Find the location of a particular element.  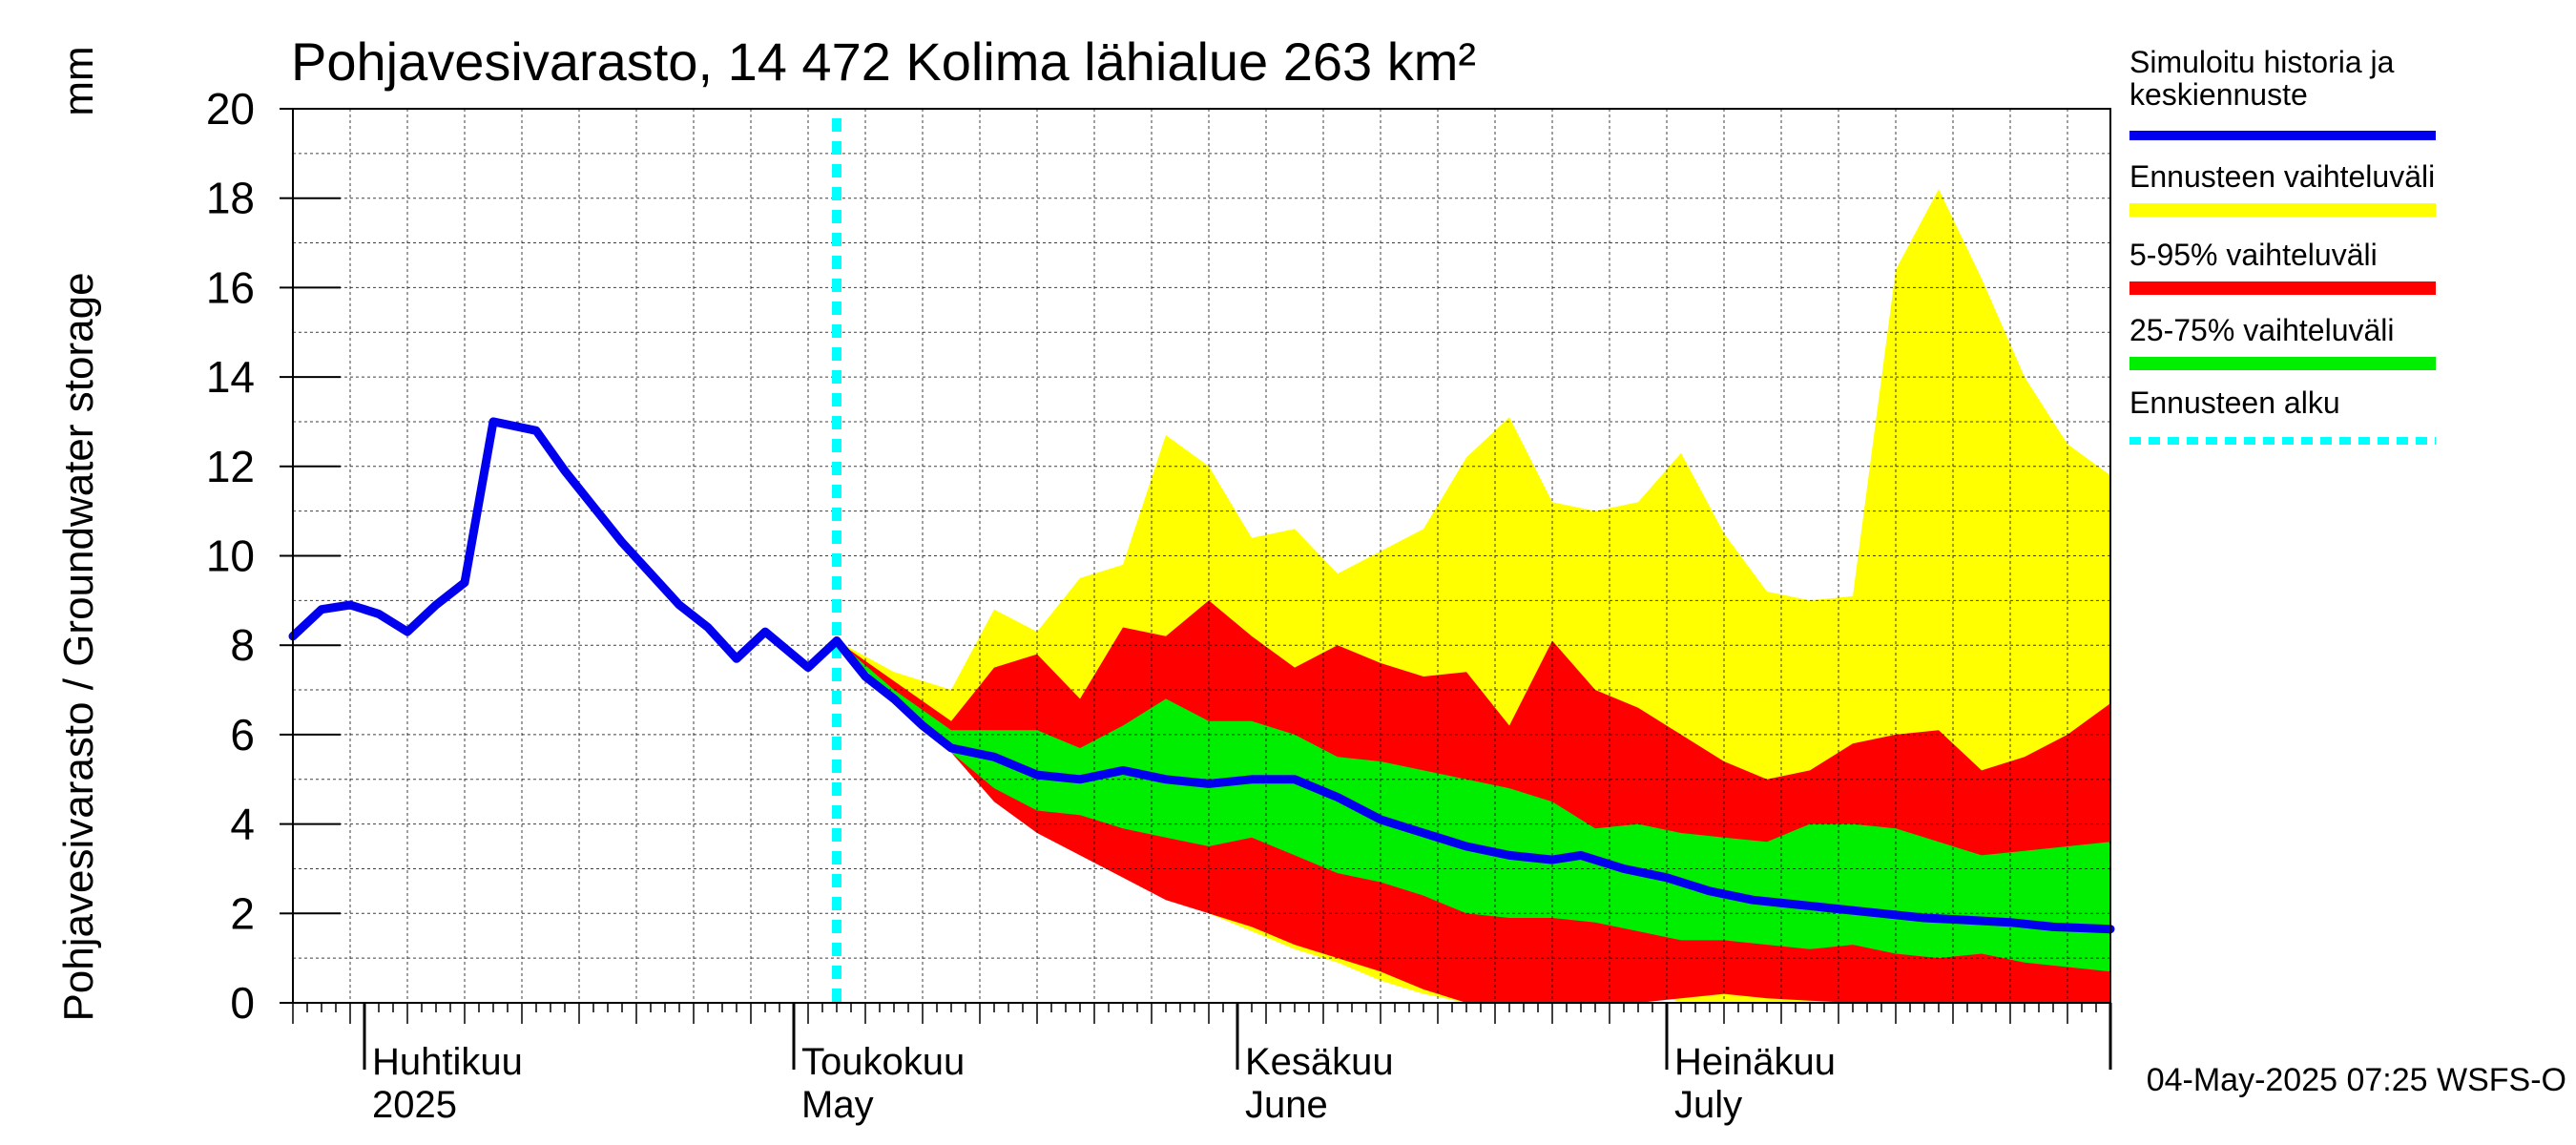

footer-timestamp: 04-May-2025 07:25 WSFS-O is located at coordinates (2356, 1080).